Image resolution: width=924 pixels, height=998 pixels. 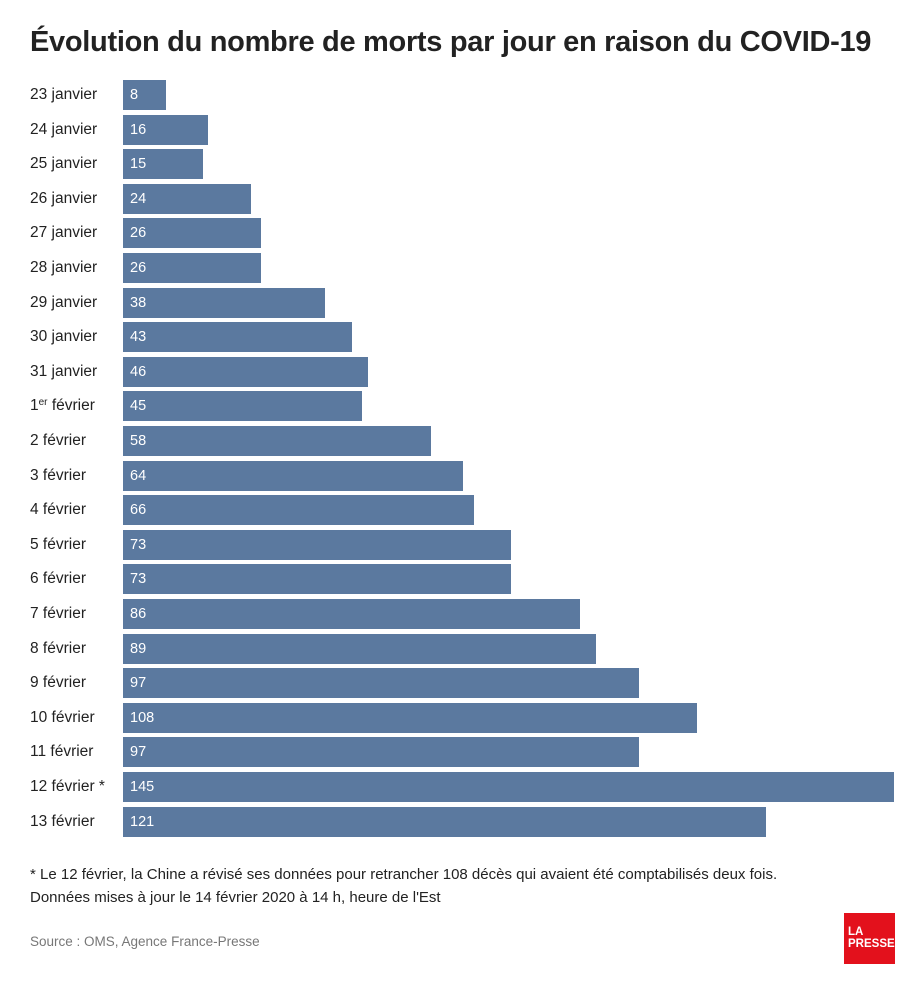 What do you see at coordinates (138, 302) in the screenshot?
I see `bar-value-label: 38` at bounding box center [138, 302].